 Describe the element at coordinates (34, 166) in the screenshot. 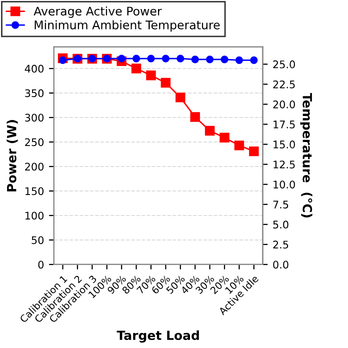

I see `y-tick-label: 200` at that location.